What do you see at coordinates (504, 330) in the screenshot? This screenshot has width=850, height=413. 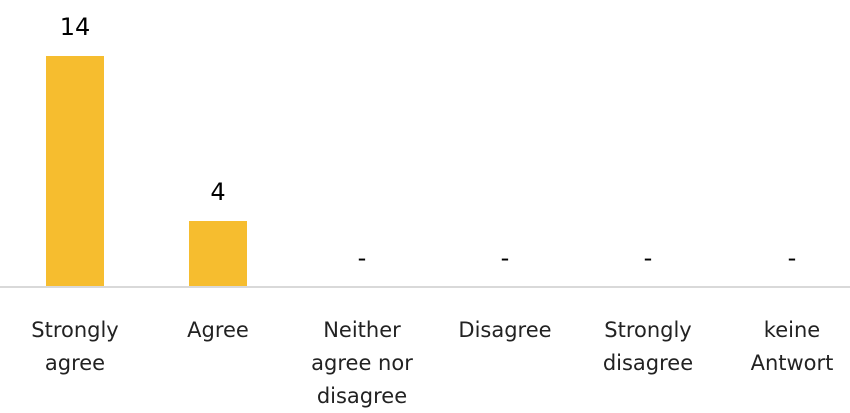 I see `category-label-4: Disagree` at bounding box center [504, 330].